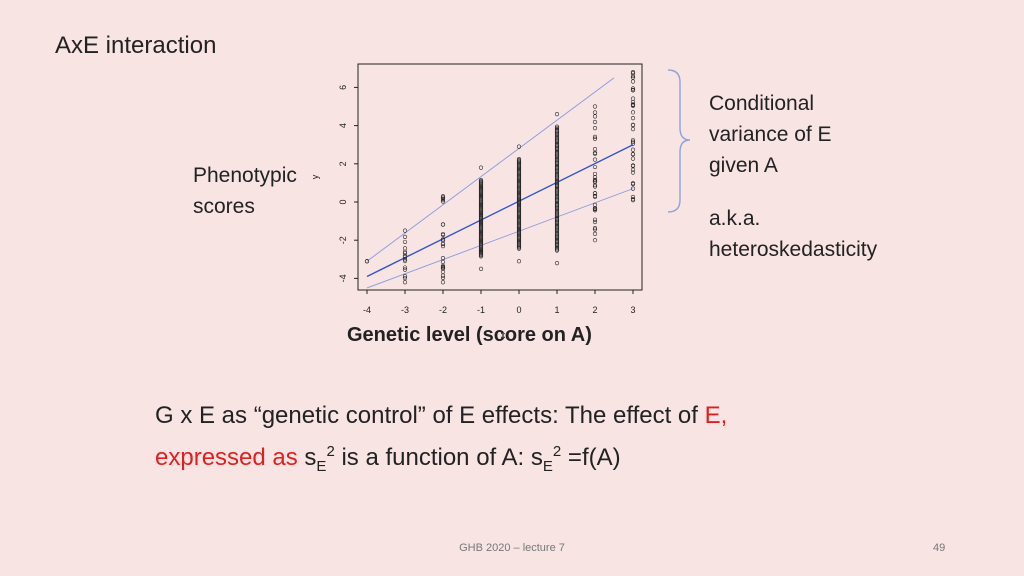  I want to click on note-line-2: variance of E, so click(770, 134).